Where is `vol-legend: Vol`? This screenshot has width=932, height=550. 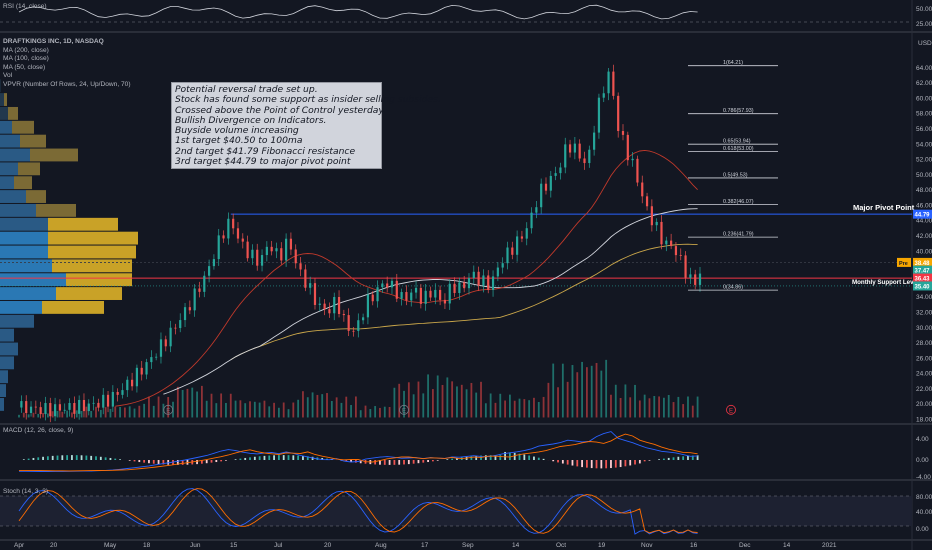 vol-legend: Vol is located at coordinates (8, 75).